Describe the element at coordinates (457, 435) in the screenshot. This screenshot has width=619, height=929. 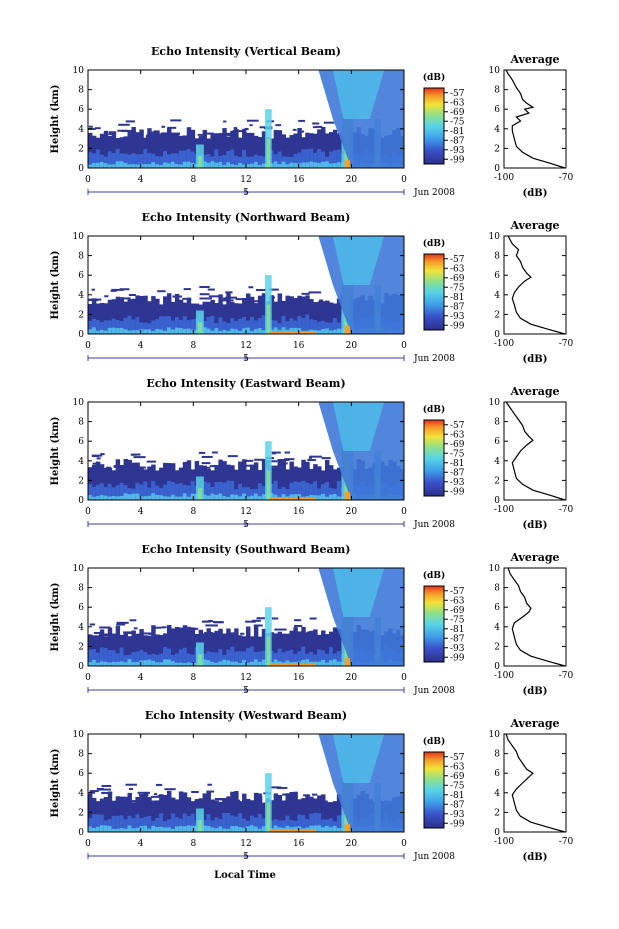
I see `colorbar-tick-label: -63` at that location.